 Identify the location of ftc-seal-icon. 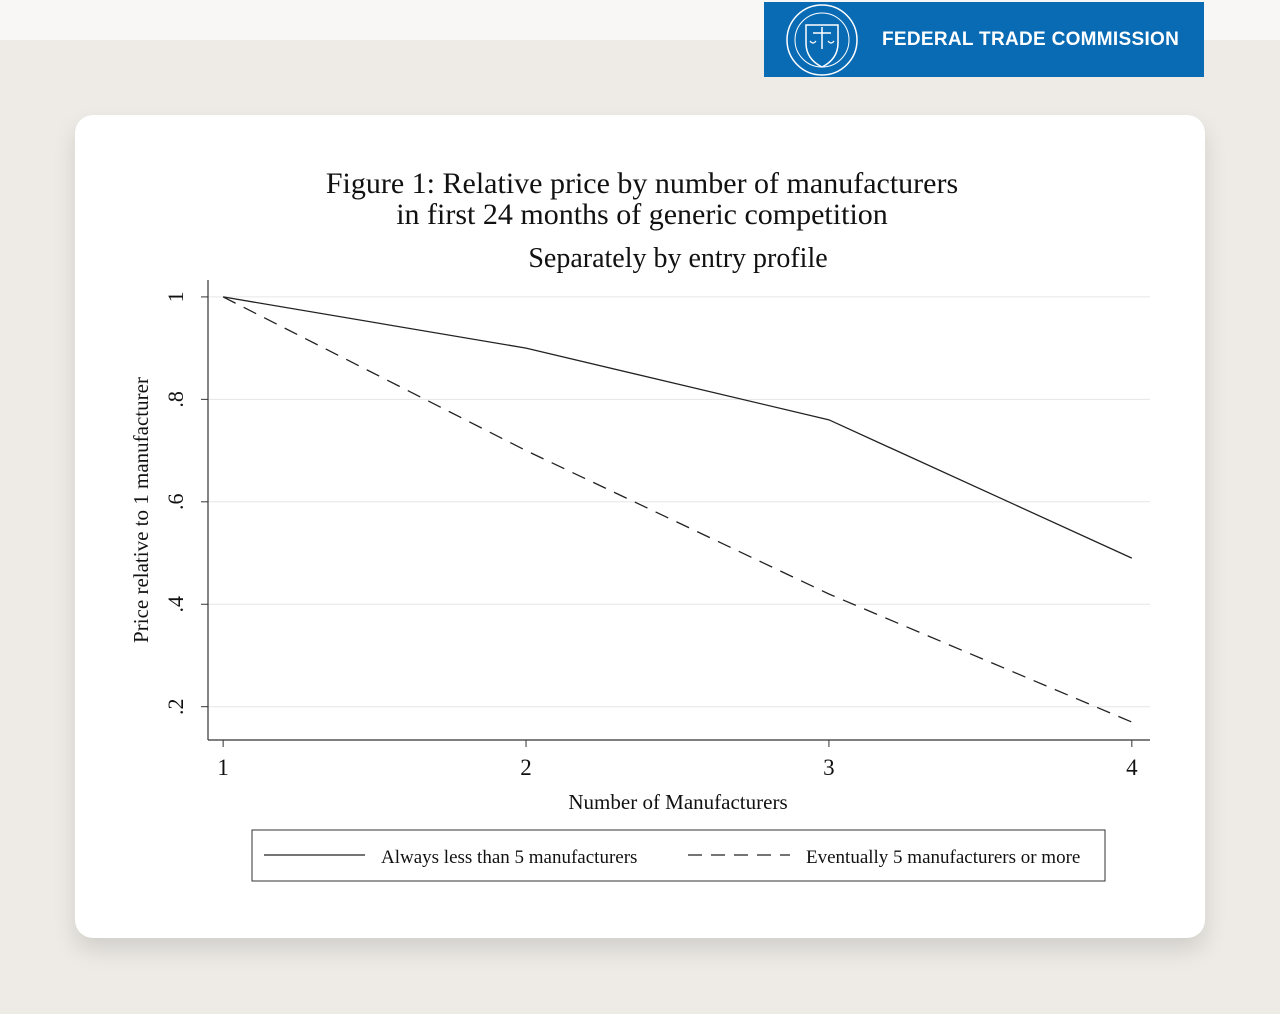
(822, 39).